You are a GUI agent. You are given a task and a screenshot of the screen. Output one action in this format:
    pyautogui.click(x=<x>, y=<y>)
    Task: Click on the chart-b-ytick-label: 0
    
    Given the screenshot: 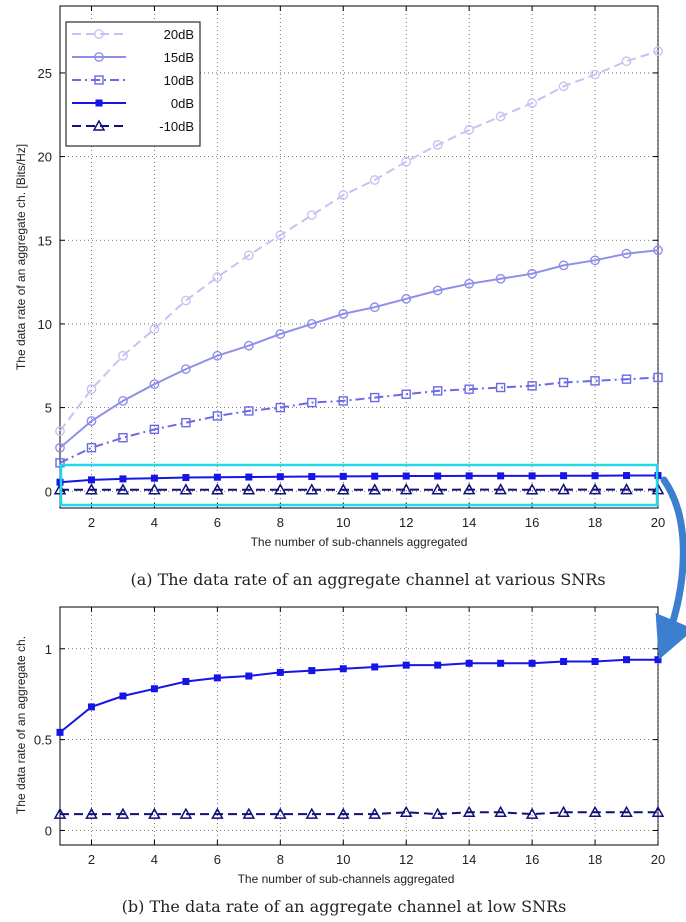 What is the action you would take?
    pyautogui.click(x=48, y=830)
    